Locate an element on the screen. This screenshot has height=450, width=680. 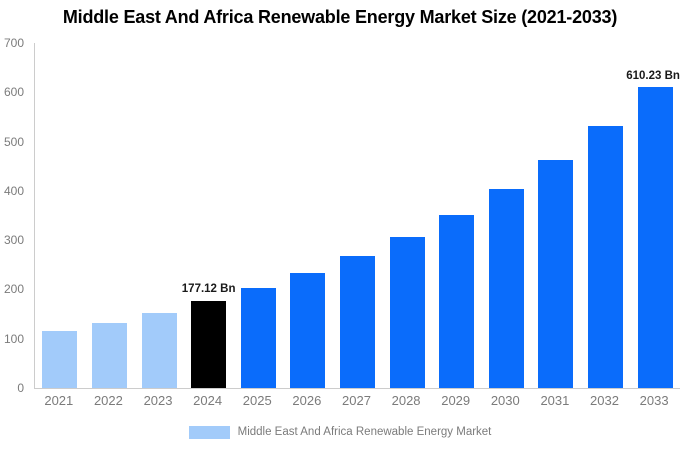
bar-slot-2033: 610.23 Bn is located at coordinates (653, 215).